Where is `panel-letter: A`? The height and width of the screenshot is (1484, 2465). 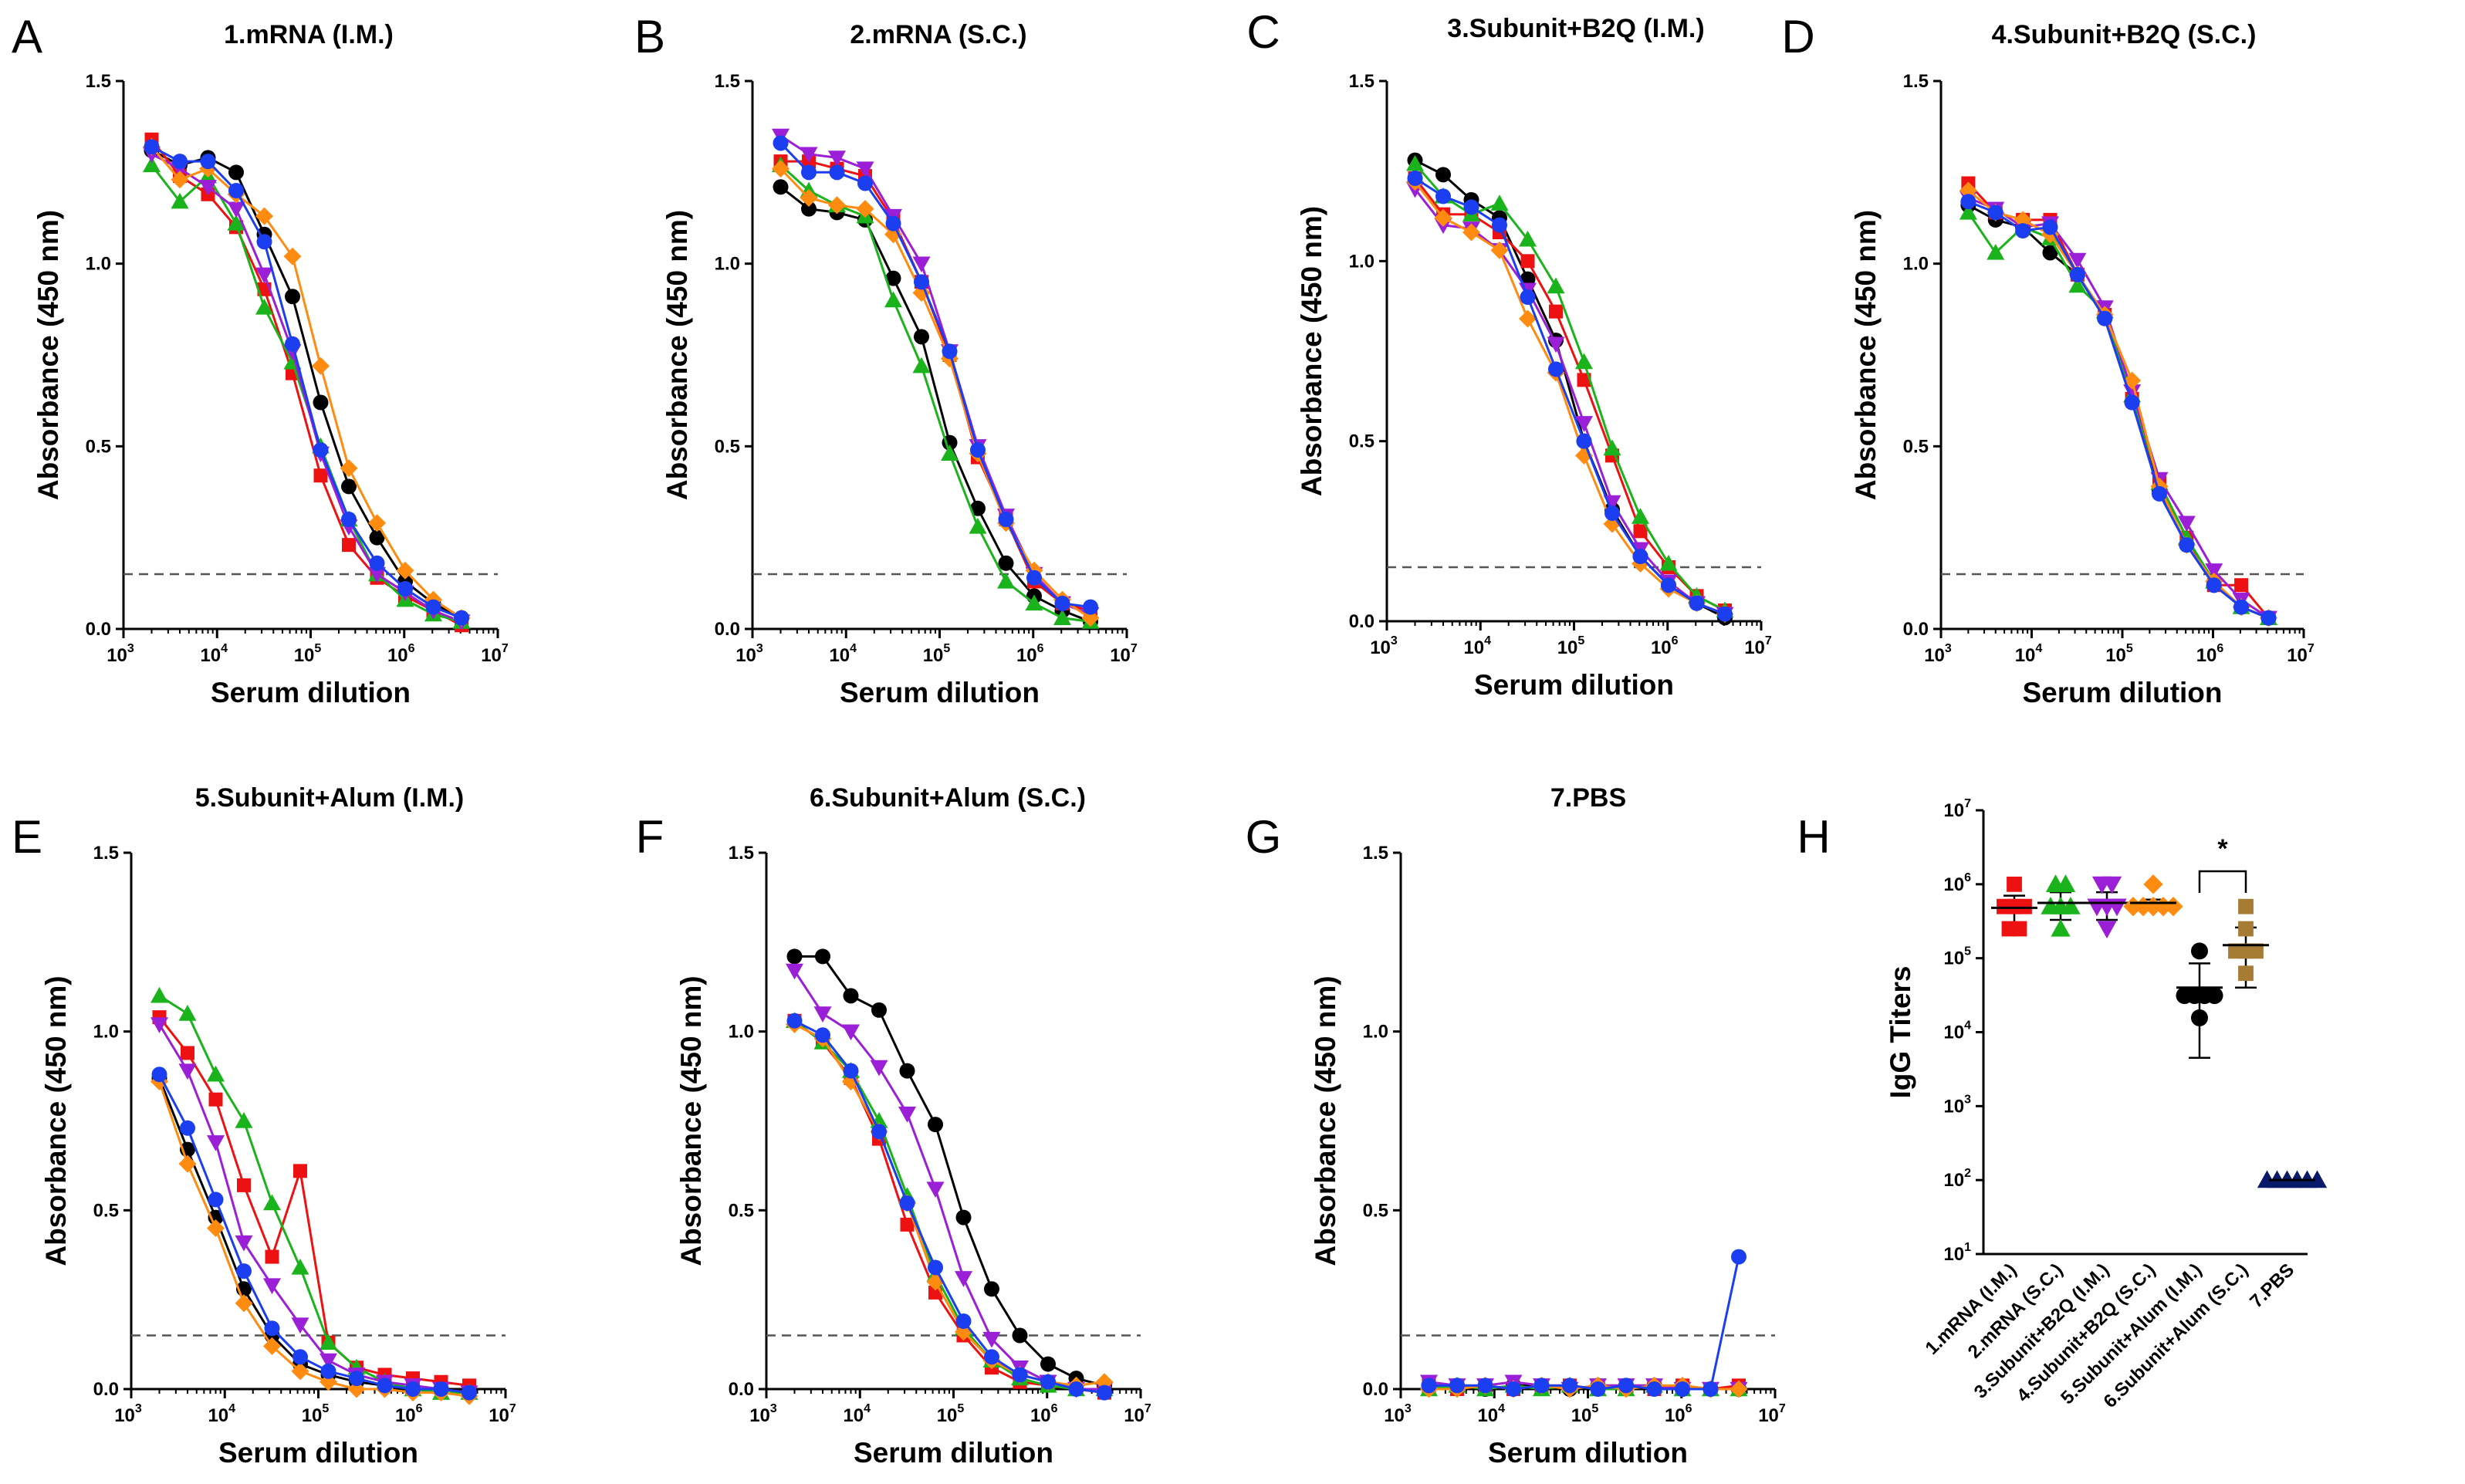
panel-letter: A is located at coordinates (27, 37).